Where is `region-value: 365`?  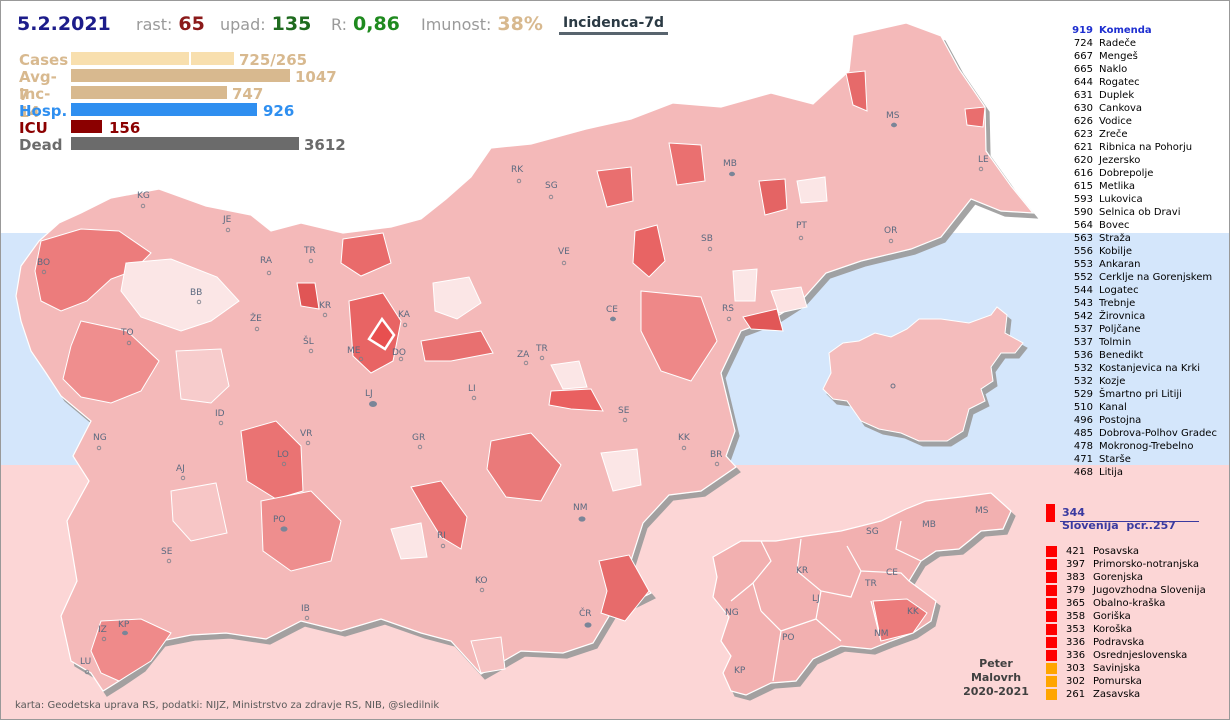 region-value: 365 is located at coordinates (1076, 603).